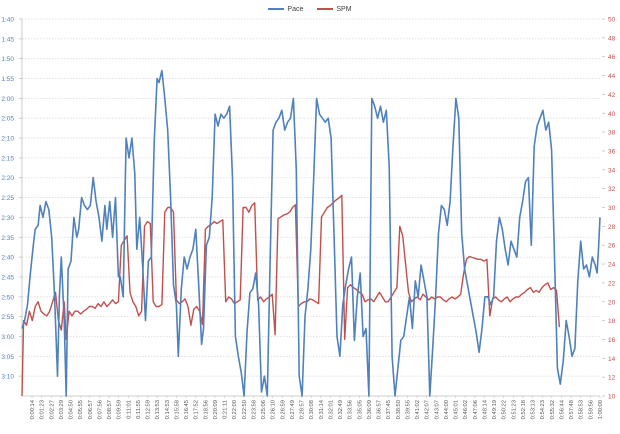 This screenshot has width=620, height=434. I want to click on x-axis-label: 0:12:59, so click(149, 409).